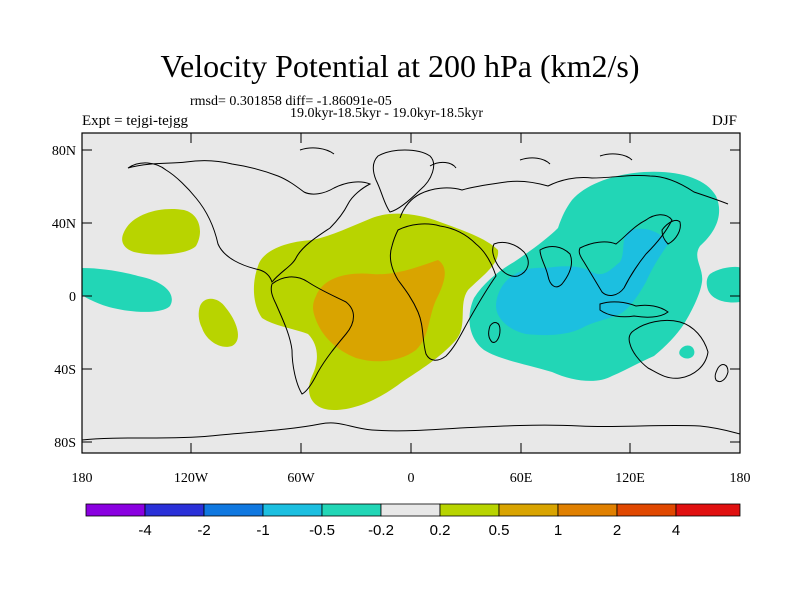  I want to click on negative-region-east-pacific, so click(127, 290).